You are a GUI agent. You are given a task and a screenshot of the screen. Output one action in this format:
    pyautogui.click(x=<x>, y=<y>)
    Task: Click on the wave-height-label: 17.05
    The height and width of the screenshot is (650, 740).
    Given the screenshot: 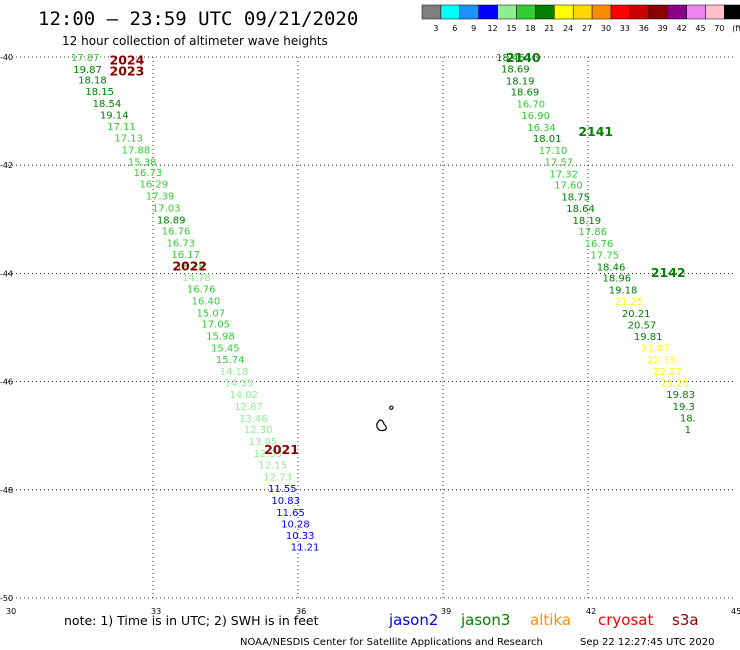 What is the action you would take?
    pyautogui.click(x=215, y=325)
    